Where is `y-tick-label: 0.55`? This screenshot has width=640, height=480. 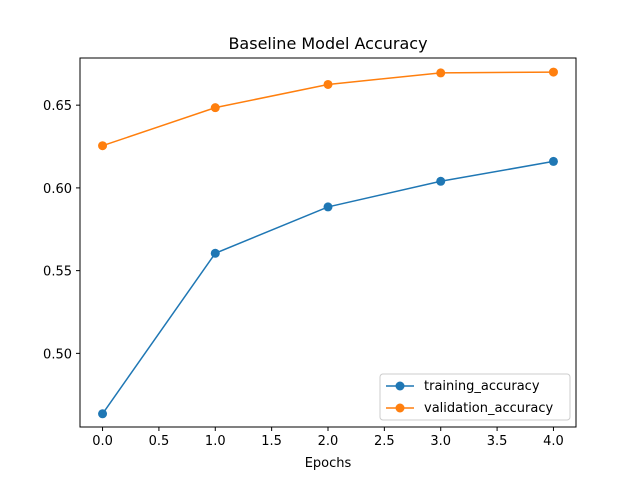 y-tick-label: 0.55 is located at coordinates (57, 272).